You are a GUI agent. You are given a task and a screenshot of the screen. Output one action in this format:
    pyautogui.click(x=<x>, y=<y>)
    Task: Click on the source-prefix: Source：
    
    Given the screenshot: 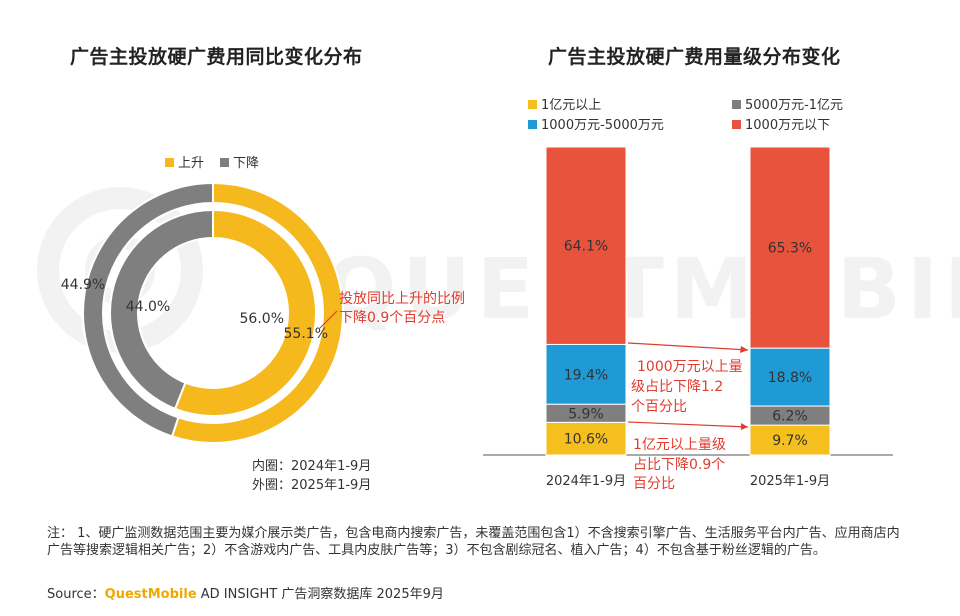 What is the action you would take?
    pyautogui.click(x=76, y=594)
    